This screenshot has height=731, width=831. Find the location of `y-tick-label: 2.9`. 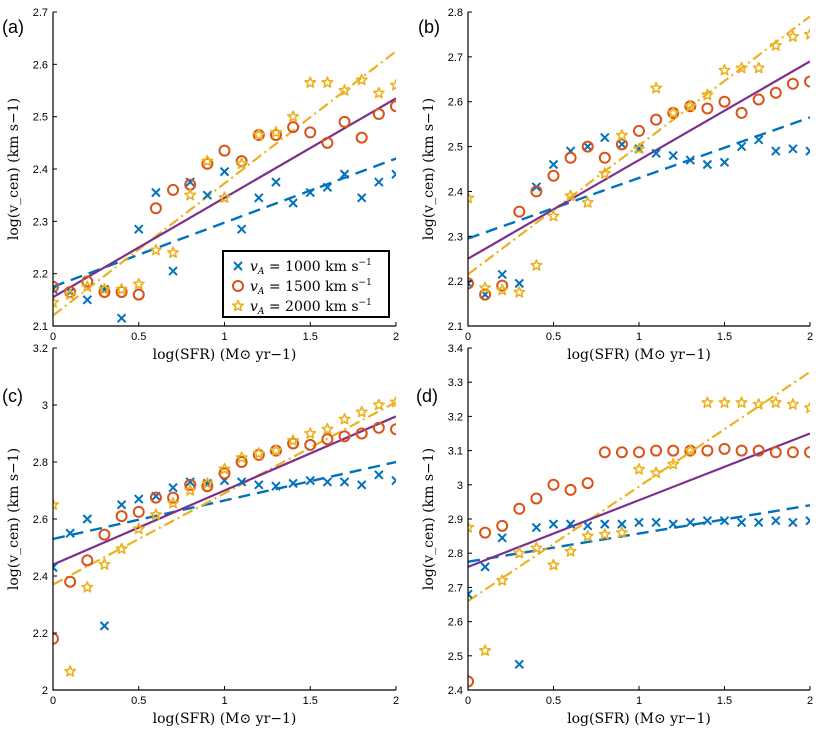

y-tick-label: 2.9 is located at coordinates (455, 520).